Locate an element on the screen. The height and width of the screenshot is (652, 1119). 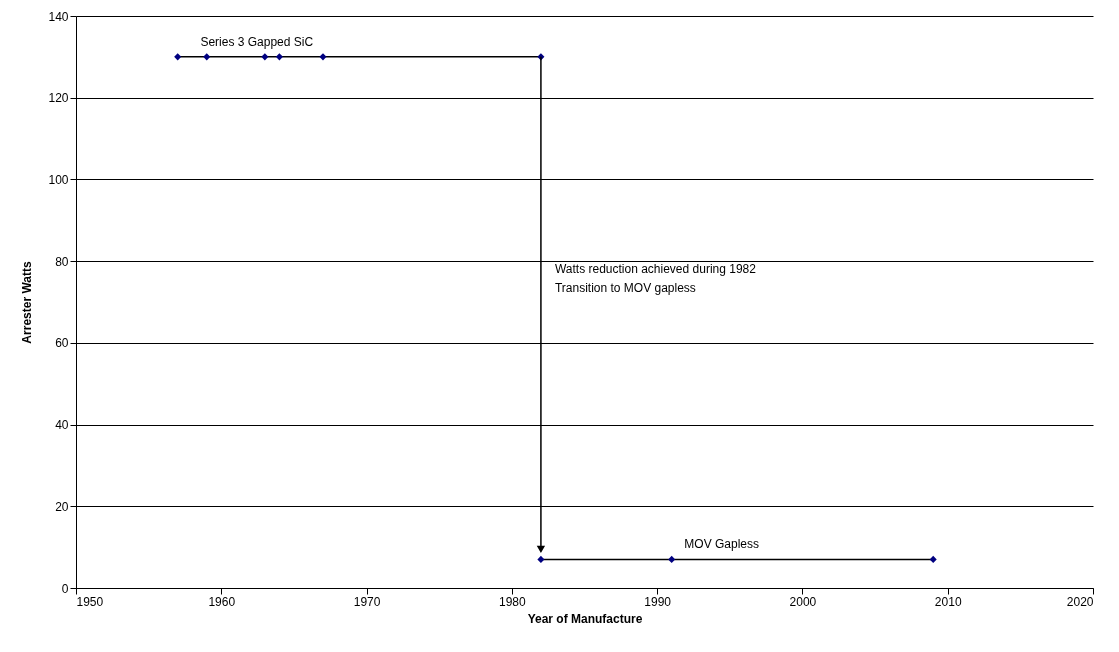
series-label: Series 3 Gapped SiC is located at coordinates (257, 41).